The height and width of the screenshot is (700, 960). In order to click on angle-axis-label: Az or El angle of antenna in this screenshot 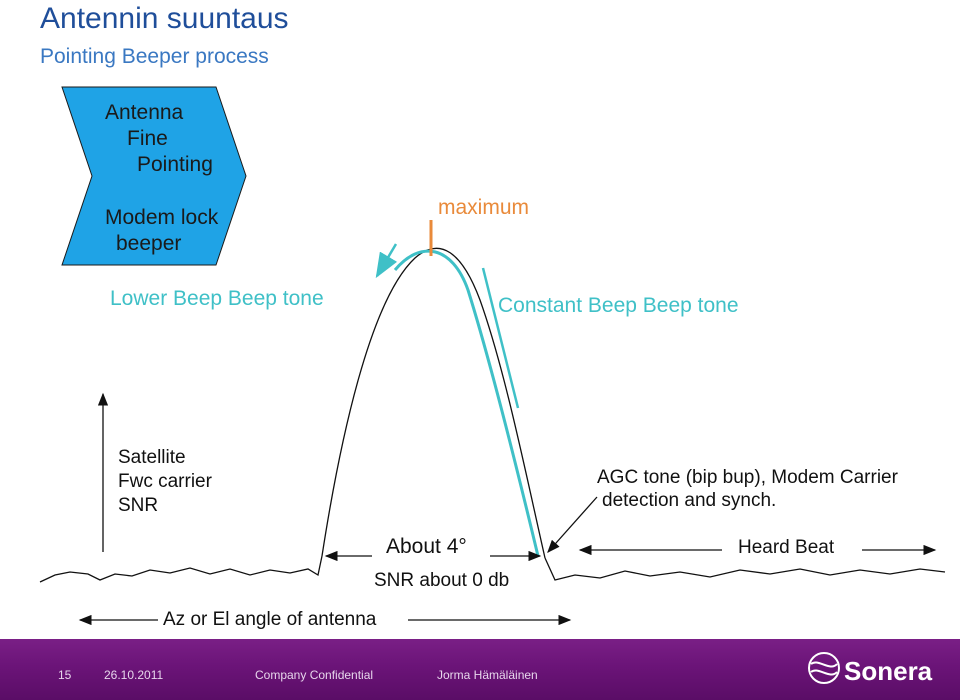, I will do `click(270, 619)`.